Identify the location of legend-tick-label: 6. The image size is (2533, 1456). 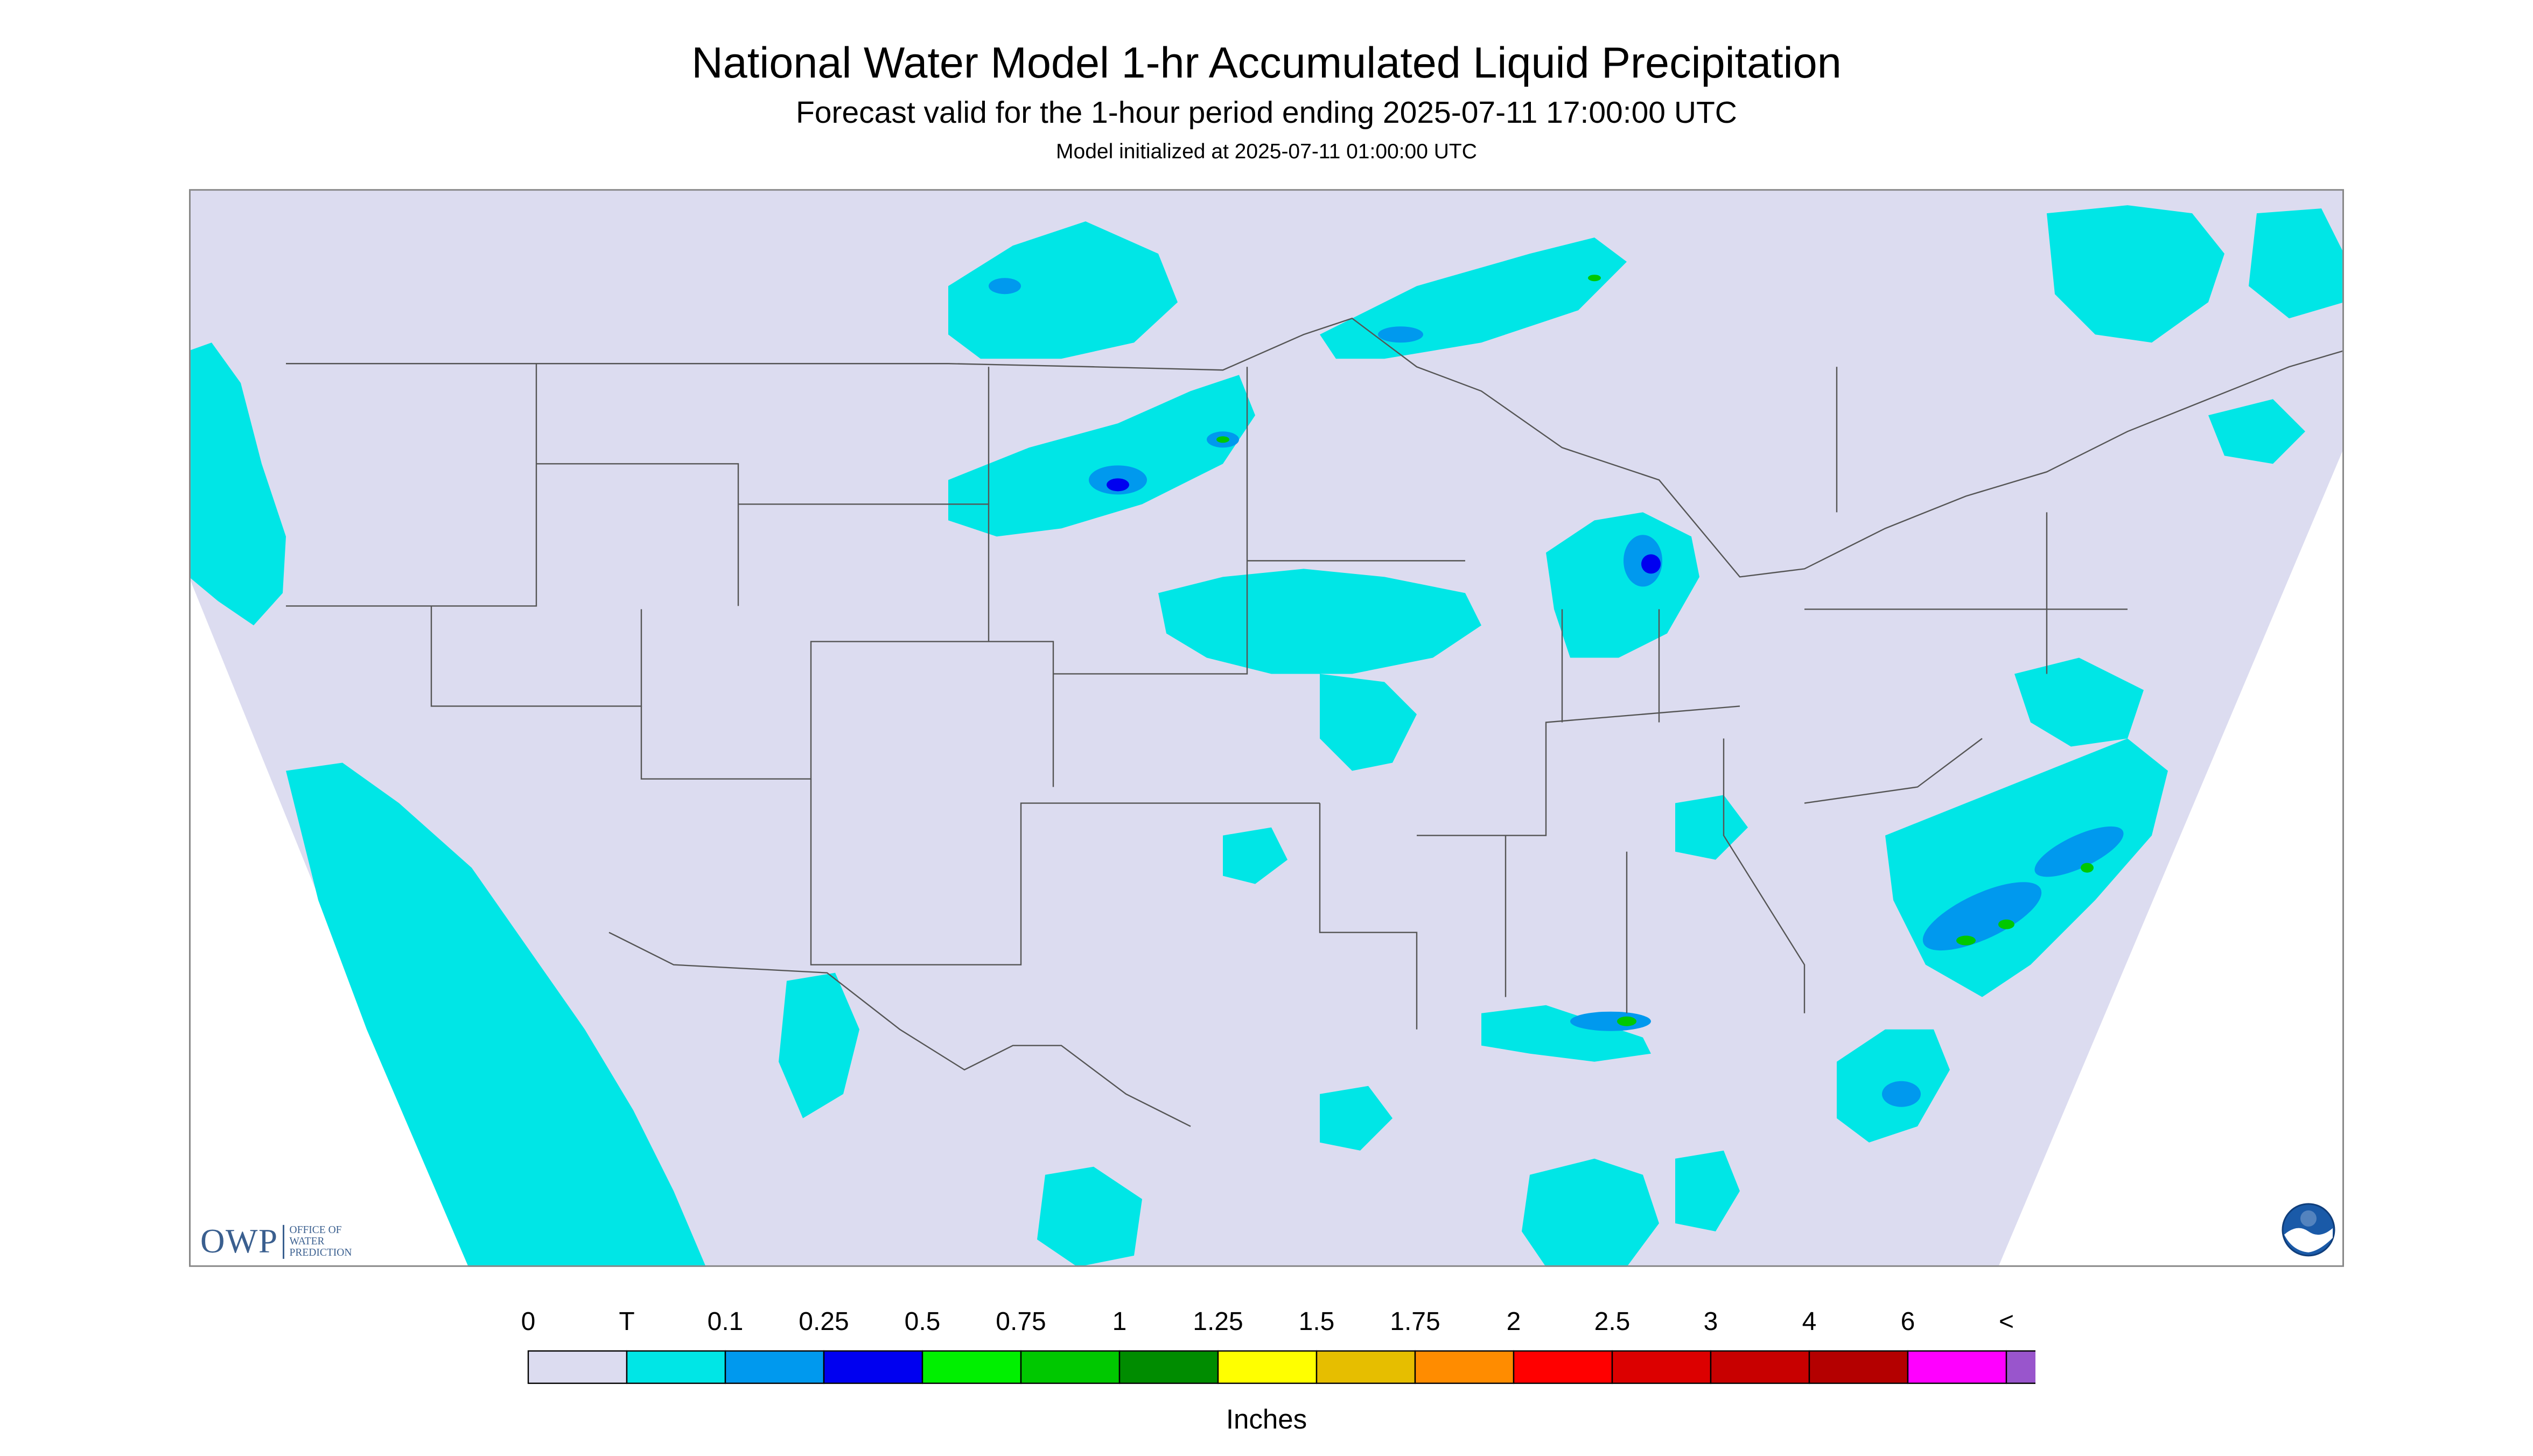
(1908, 1321).